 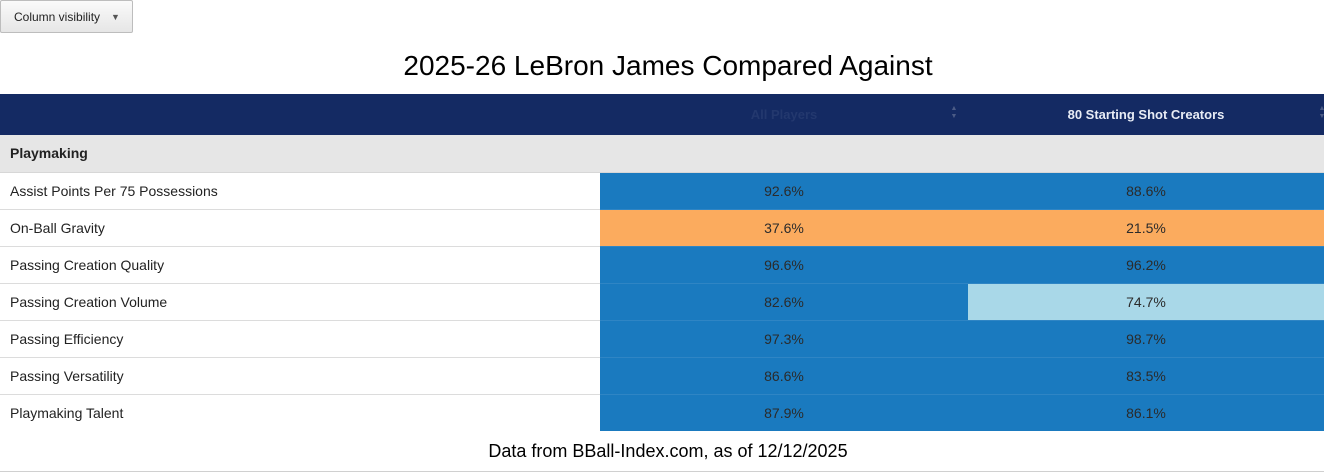 I want to click on percentile-shot-creators: 88.6%, so click(x=1146, y=191).